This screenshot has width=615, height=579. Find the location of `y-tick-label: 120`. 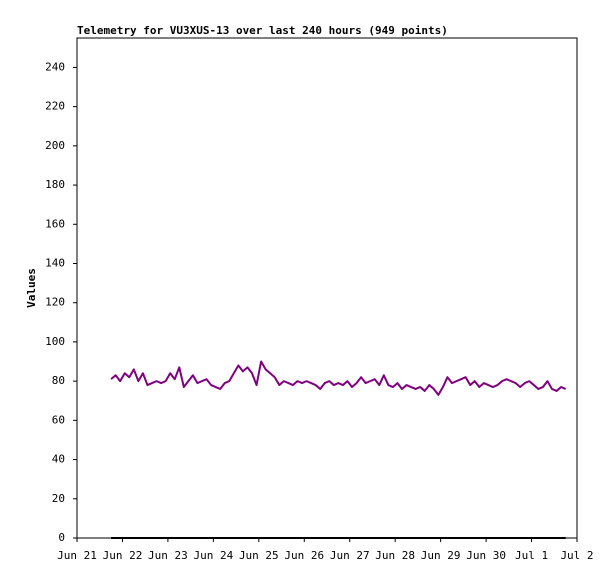

y-tick-label: 120 is located at coordinates (55, 302).